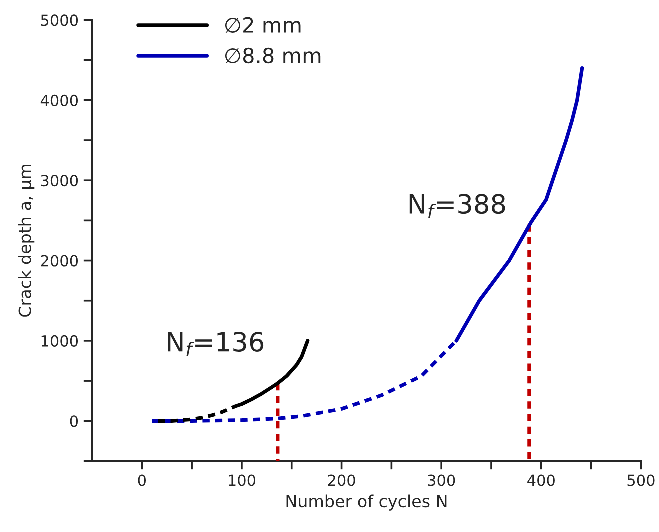 This screenshot has height=532, width=659. What do you see at coordinates (142, 480) in the screenshot?
I see `x-tick-label: 0` at bounding box center [142, 480].